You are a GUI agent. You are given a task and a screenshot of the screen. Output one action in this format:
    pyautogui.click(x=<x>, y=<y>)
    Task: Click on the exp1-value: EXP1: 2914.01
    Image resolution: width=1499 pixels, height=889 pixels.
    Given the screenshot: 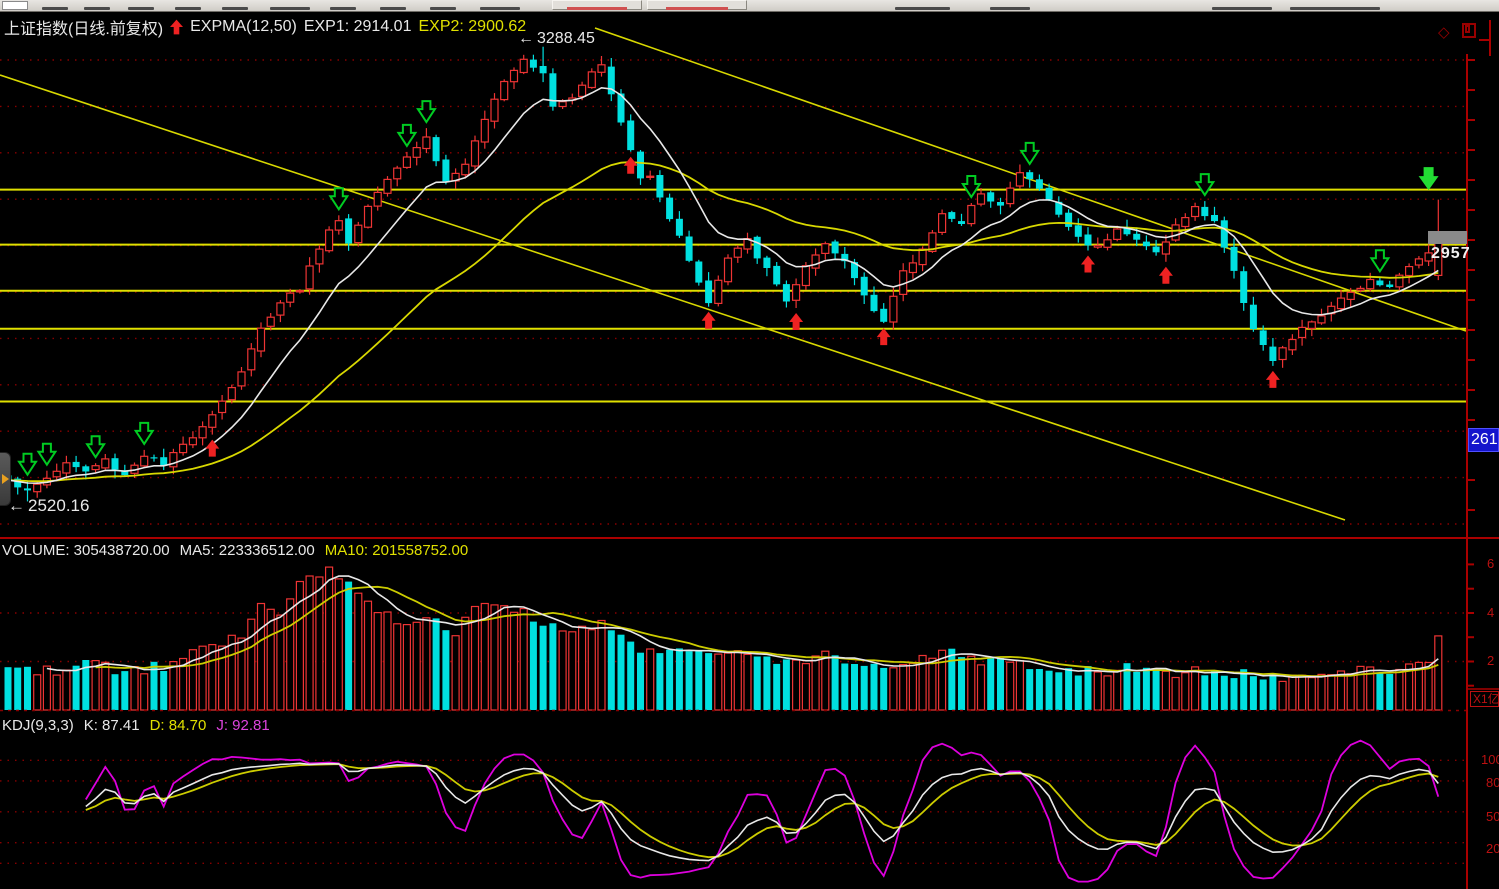 What is the action you would take?
    pyautogui.click(x=357, y=26)
    